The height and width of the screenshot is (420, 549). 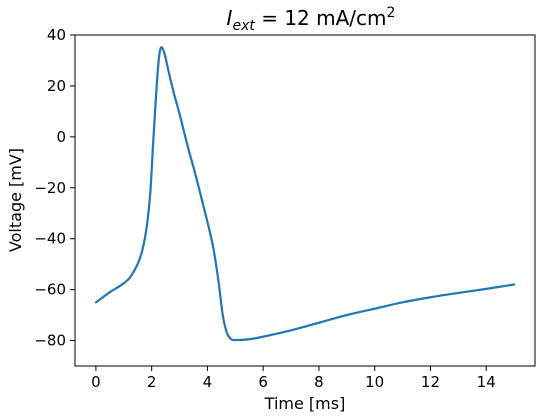 What do you see at coordinates (230, 18) in the screenshot?
I see `title-variable: I` at bounding box center [230, 18].